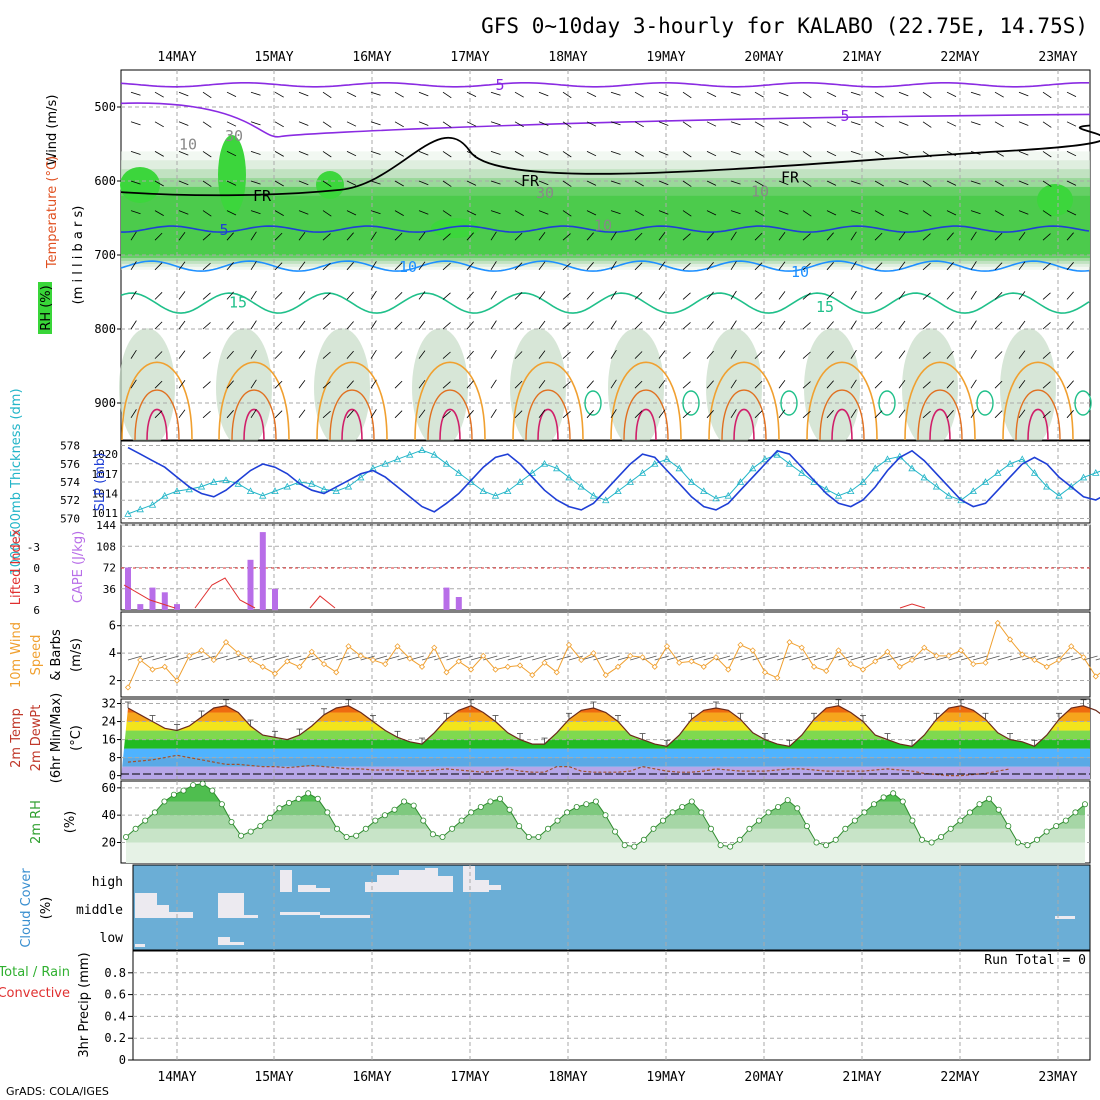 The height and width of the screenshot is (1100, 1100). What do you see at coordinates (52, 130) in the screenshot?
I see `ylabel-wind: Wind (m/s)` at bounding box center [52, 130].